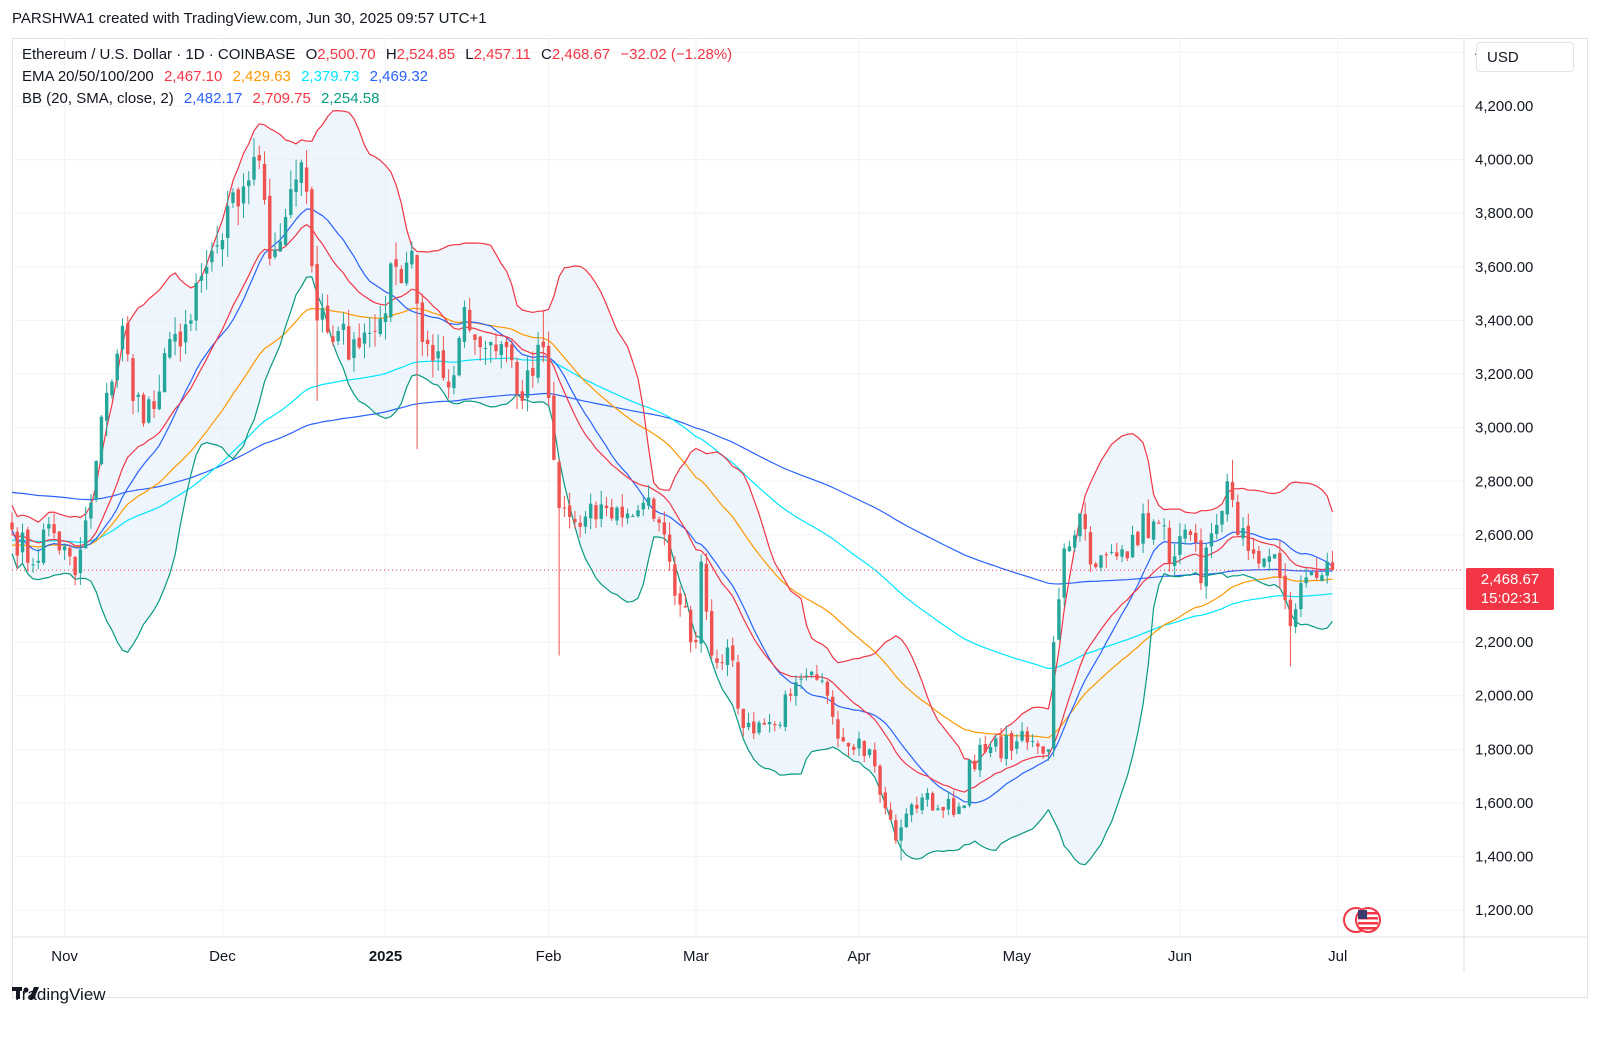  Describe the element at coordinates (59, 995) in the screenshot. I see `tradingview-logo: TradingView` at that location.